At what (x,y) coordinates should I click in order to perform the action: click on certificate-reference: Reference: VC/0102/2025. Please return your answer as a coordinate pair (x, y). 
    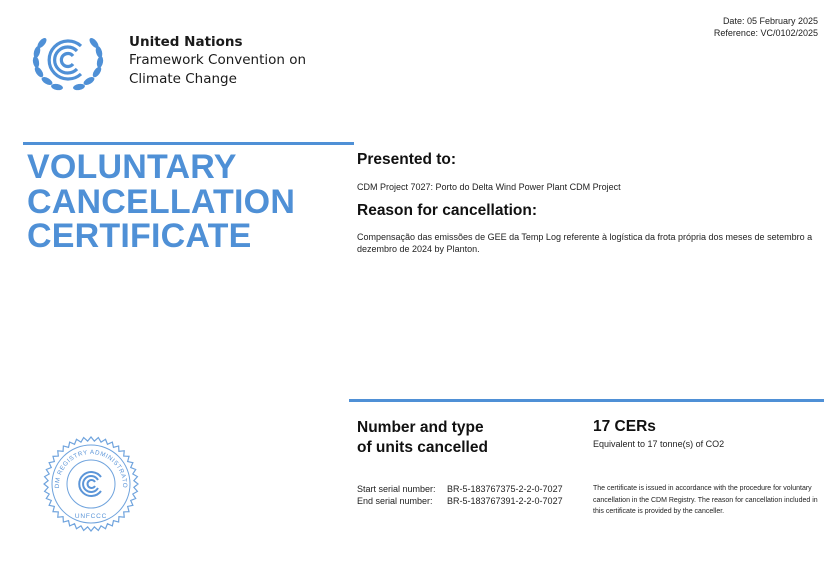
    Looking at the image, I should click on (765, 32).